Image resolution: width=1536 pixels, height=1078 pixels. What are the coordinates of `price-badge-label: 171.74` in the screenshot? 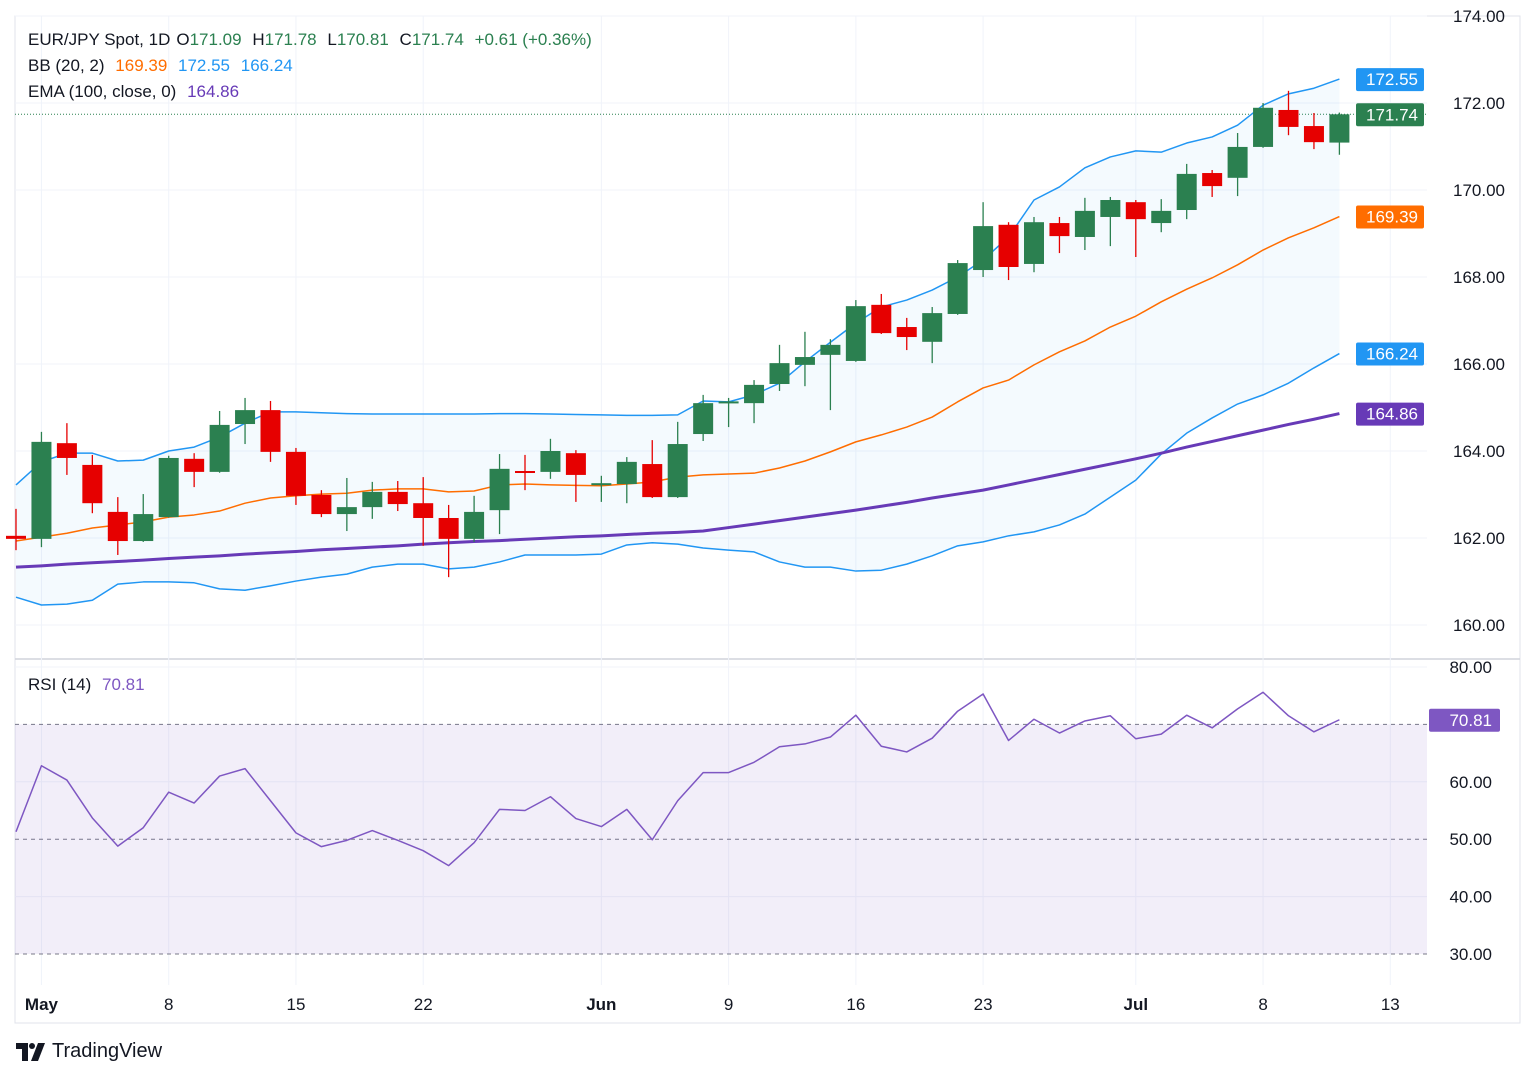 It's located at (1392, 114).